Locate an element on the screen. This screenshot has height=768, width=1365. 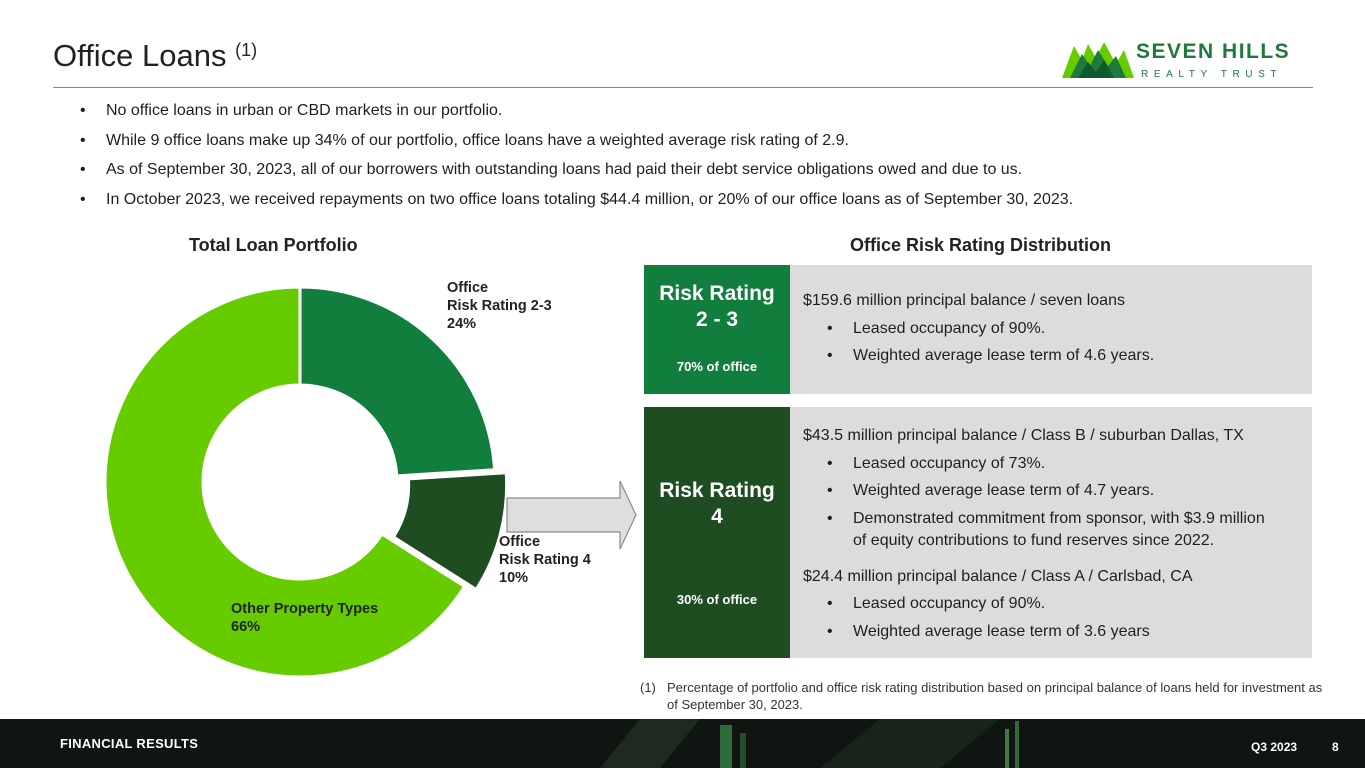
logo-name: SEVEN HILLS is located at coordinates (1213, 51).